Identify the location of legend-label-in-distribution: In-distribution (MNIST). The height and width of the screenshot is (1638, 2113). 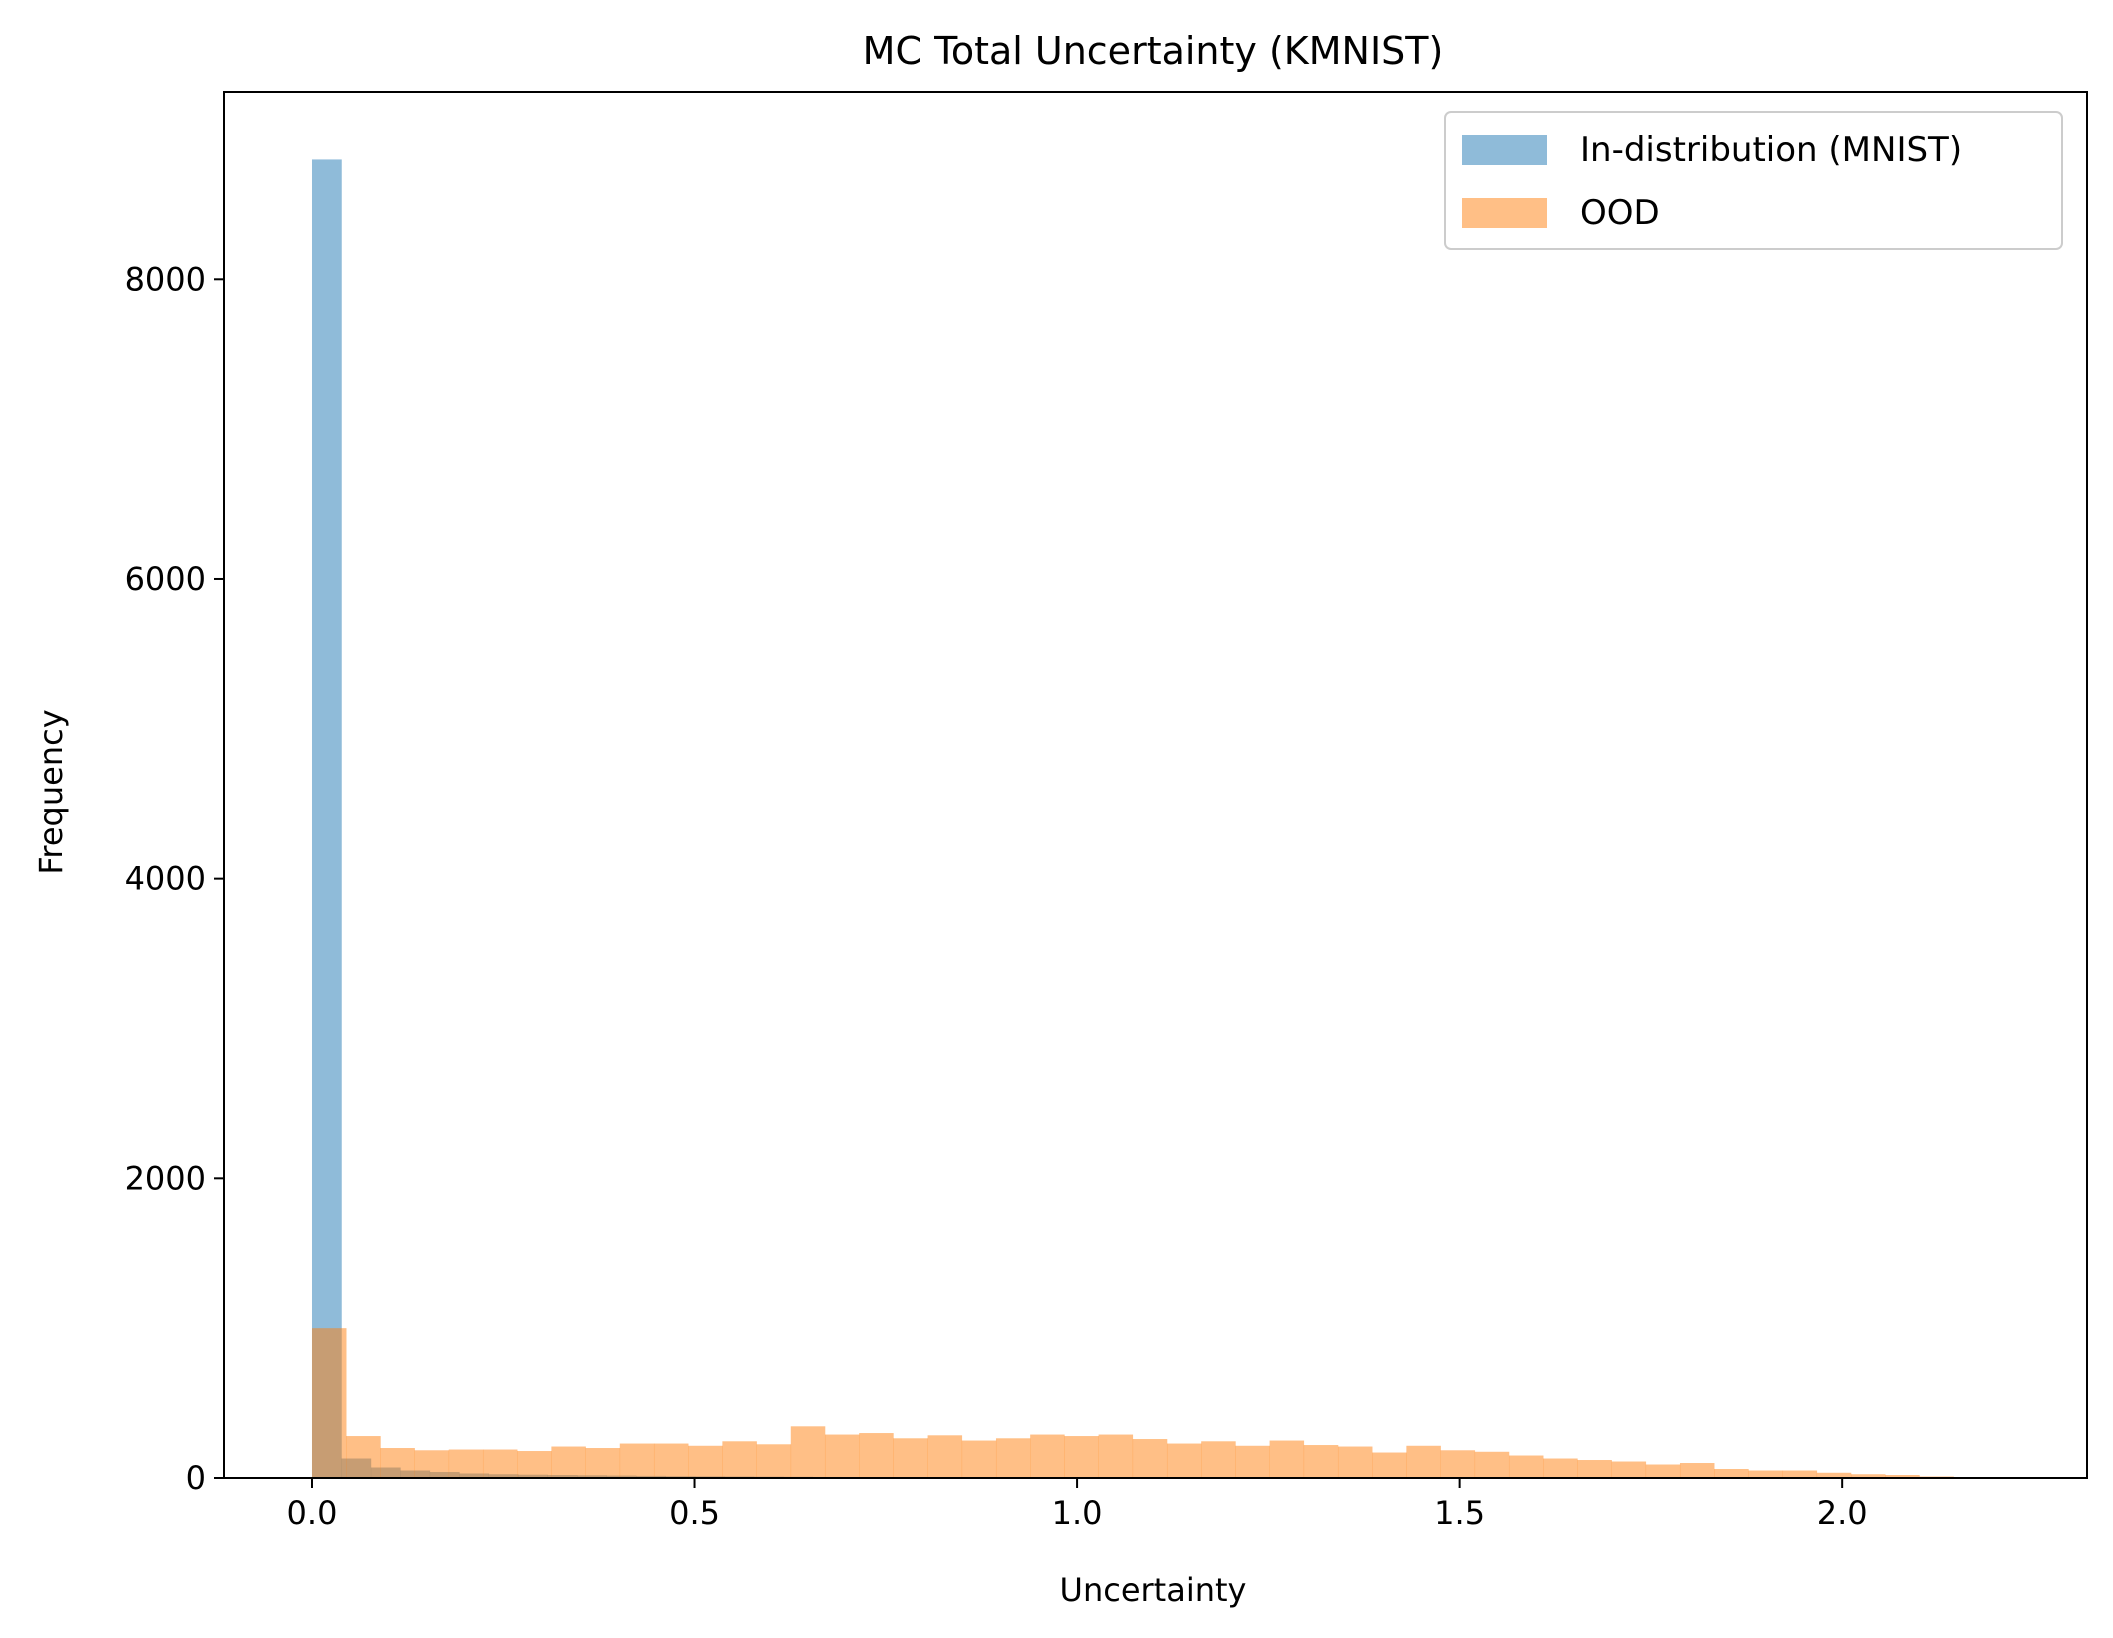
(1771, 150).